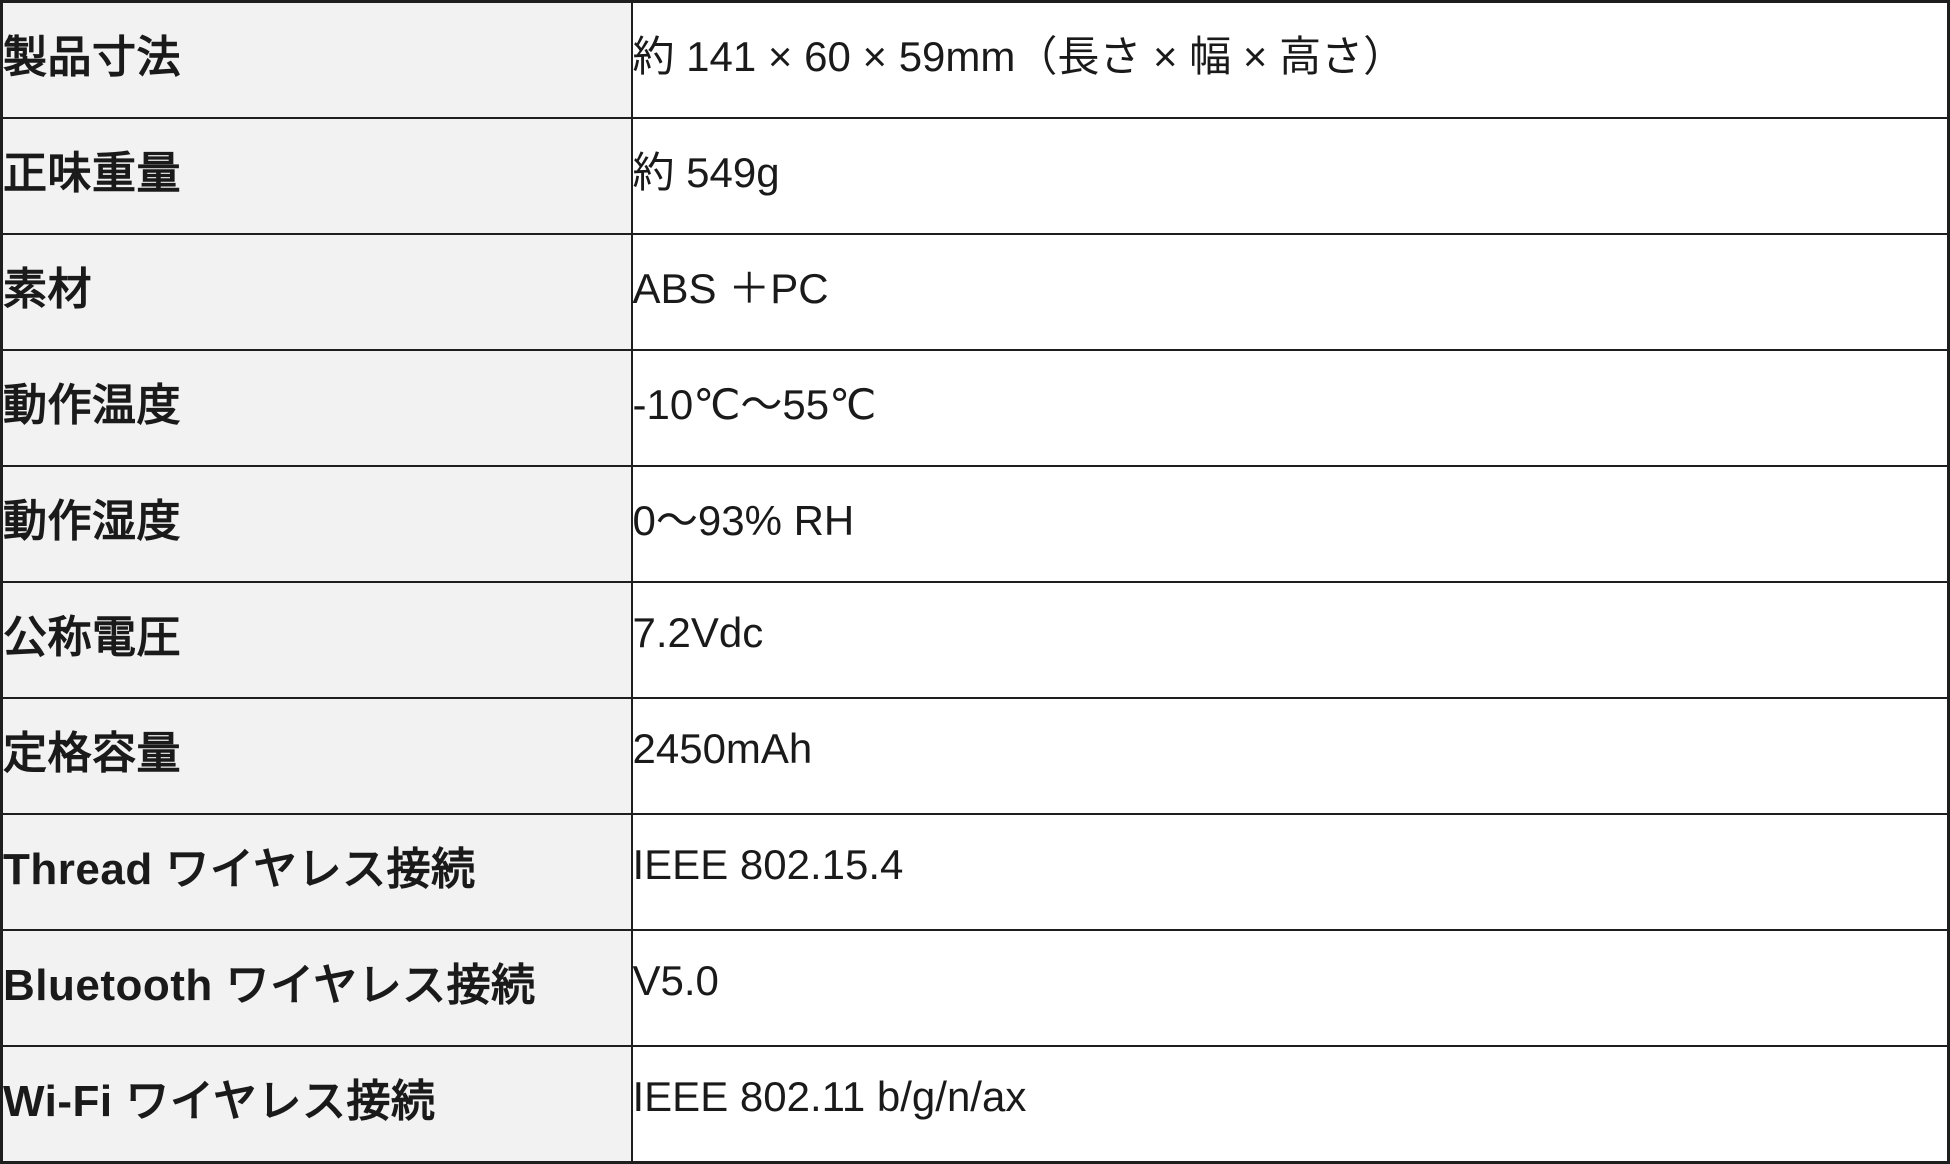 This screenshot has height=1164, width=1950. Describe the element at coordinates (1290, 292) in the screenshot. I see `spec-value-material: ABS ＋PC` at that location.